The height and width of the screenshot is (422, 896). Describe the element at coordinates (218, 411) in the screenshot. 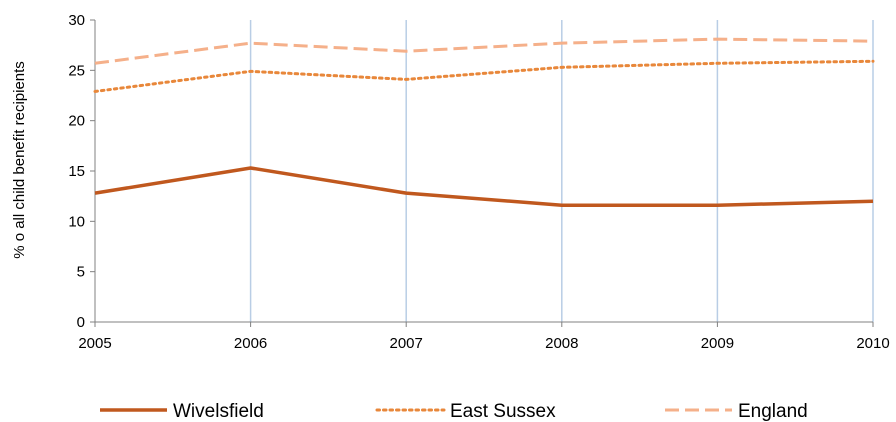

I see `legend-label-wivelsfield: Wivelsfield` at that location.